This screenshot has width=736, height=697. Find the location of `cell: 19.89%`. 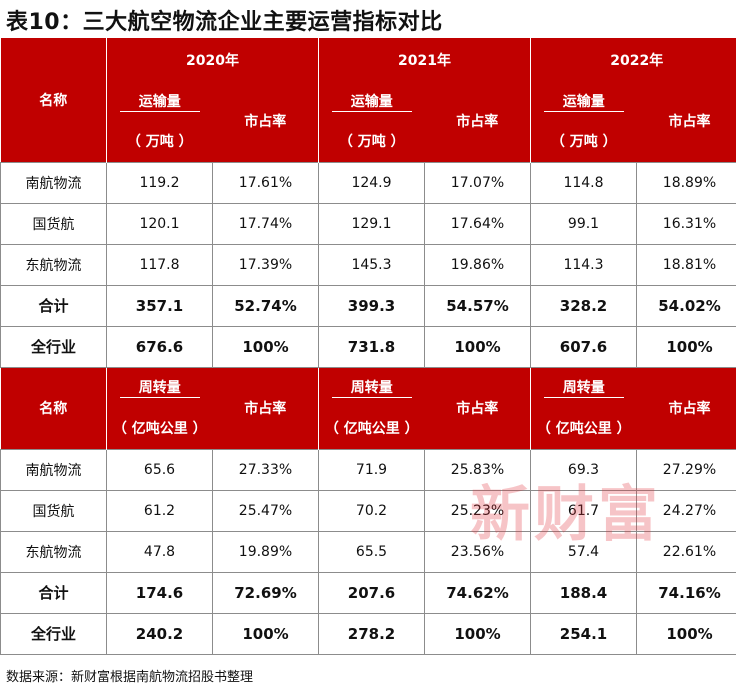

cell: 19.89% is located at coordinates (265, 551).